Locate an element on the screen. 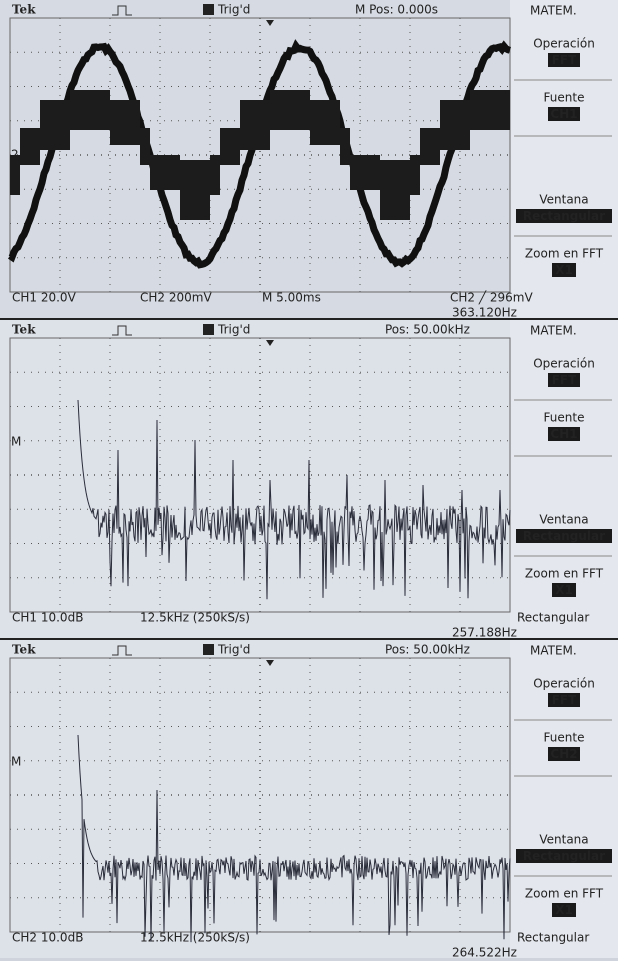 The image size is (618, 961). marker: 2 is located at coordinates (15, 155).